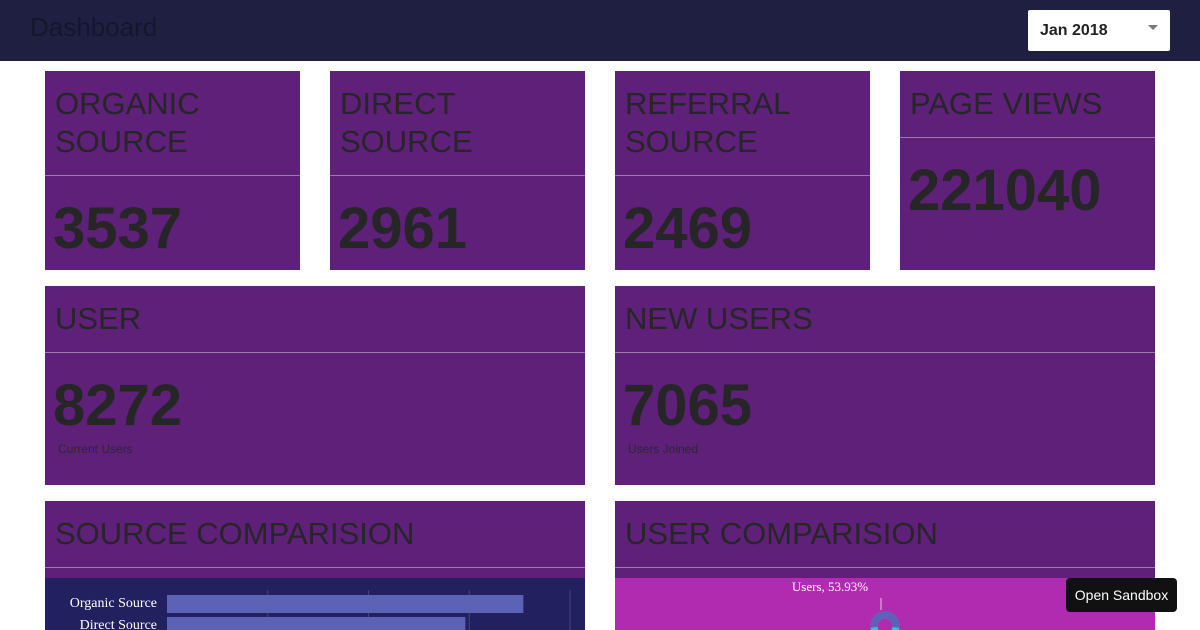 This screenshot has height=630, width=1200. Describe the element at coordinates (403, 228) in the screenshot. I see `card-value: 2961` at that location.